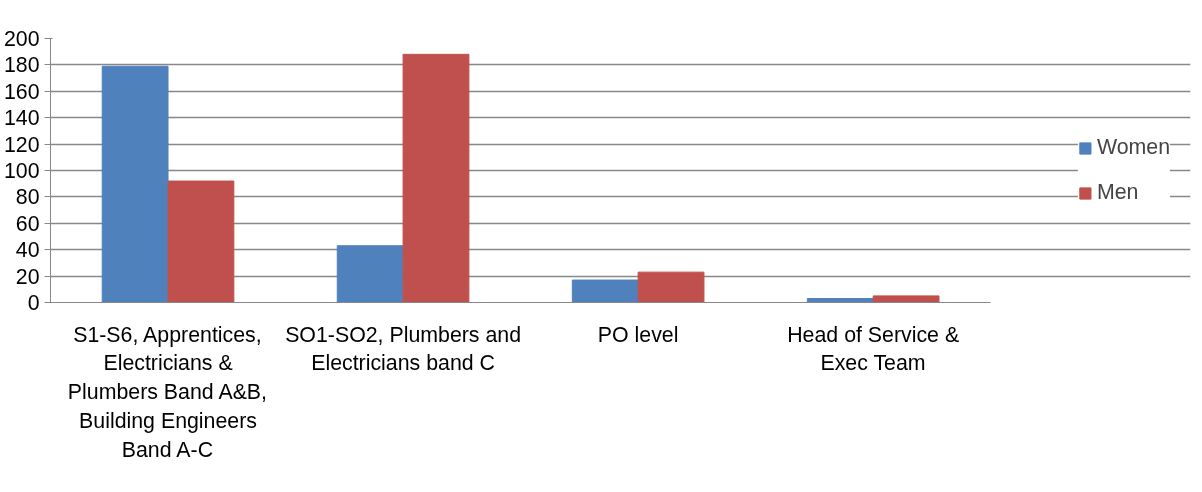 The image size is (1202, 492). What do you see at coordinates (27, 276) in the screenshot?
I see `y-tick-label: 20` at bounding box center [27, 276].